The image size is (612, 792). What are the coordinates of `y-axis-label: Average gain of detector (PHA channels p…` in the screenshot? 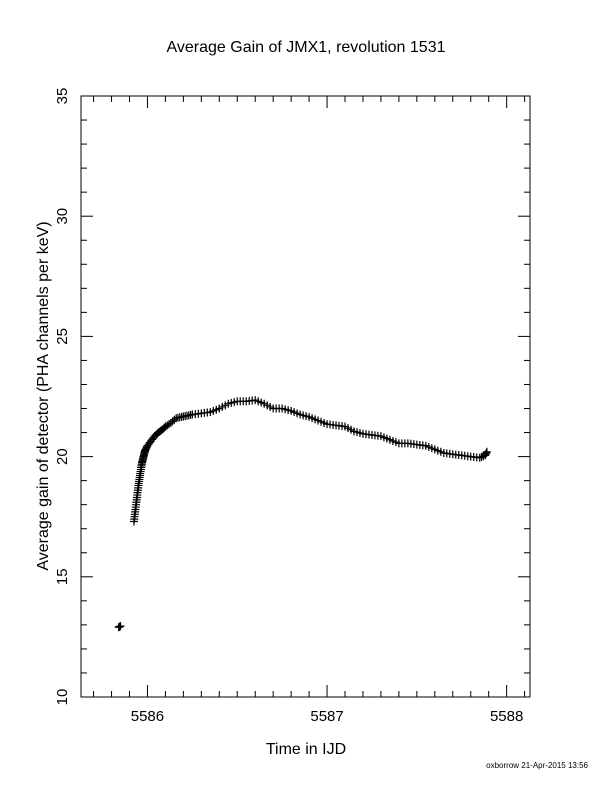 It's located at (43, 395).